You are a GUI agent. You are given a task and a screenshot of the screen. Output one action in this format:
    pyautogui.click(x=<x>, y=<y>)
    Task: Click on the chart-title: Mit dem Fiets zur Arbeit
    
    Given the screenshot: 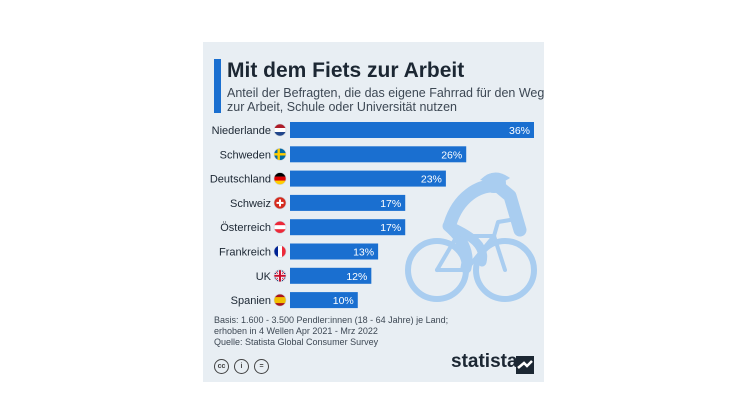 What is the action you would take?
    pyautogui.click(x=346, y=70)
    